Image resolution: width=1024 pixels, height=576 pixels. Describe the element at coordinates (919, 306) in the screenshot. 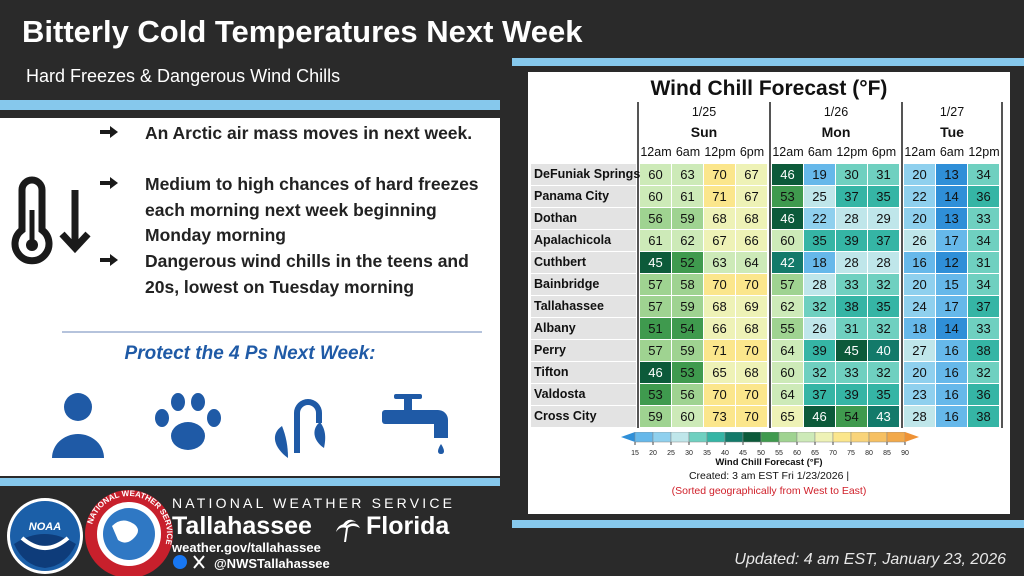

I see `cell: 24` at that location.